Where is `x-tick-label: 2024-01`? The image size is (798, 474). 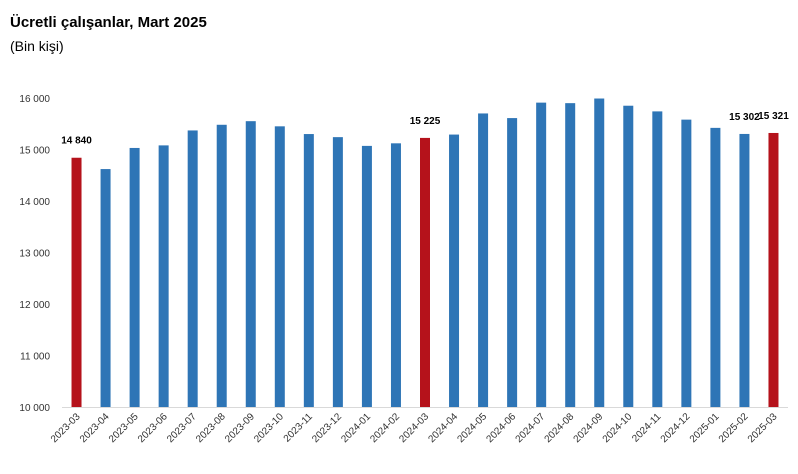
x-tick-label: 2024-01 is located at coordinates (356, 428).